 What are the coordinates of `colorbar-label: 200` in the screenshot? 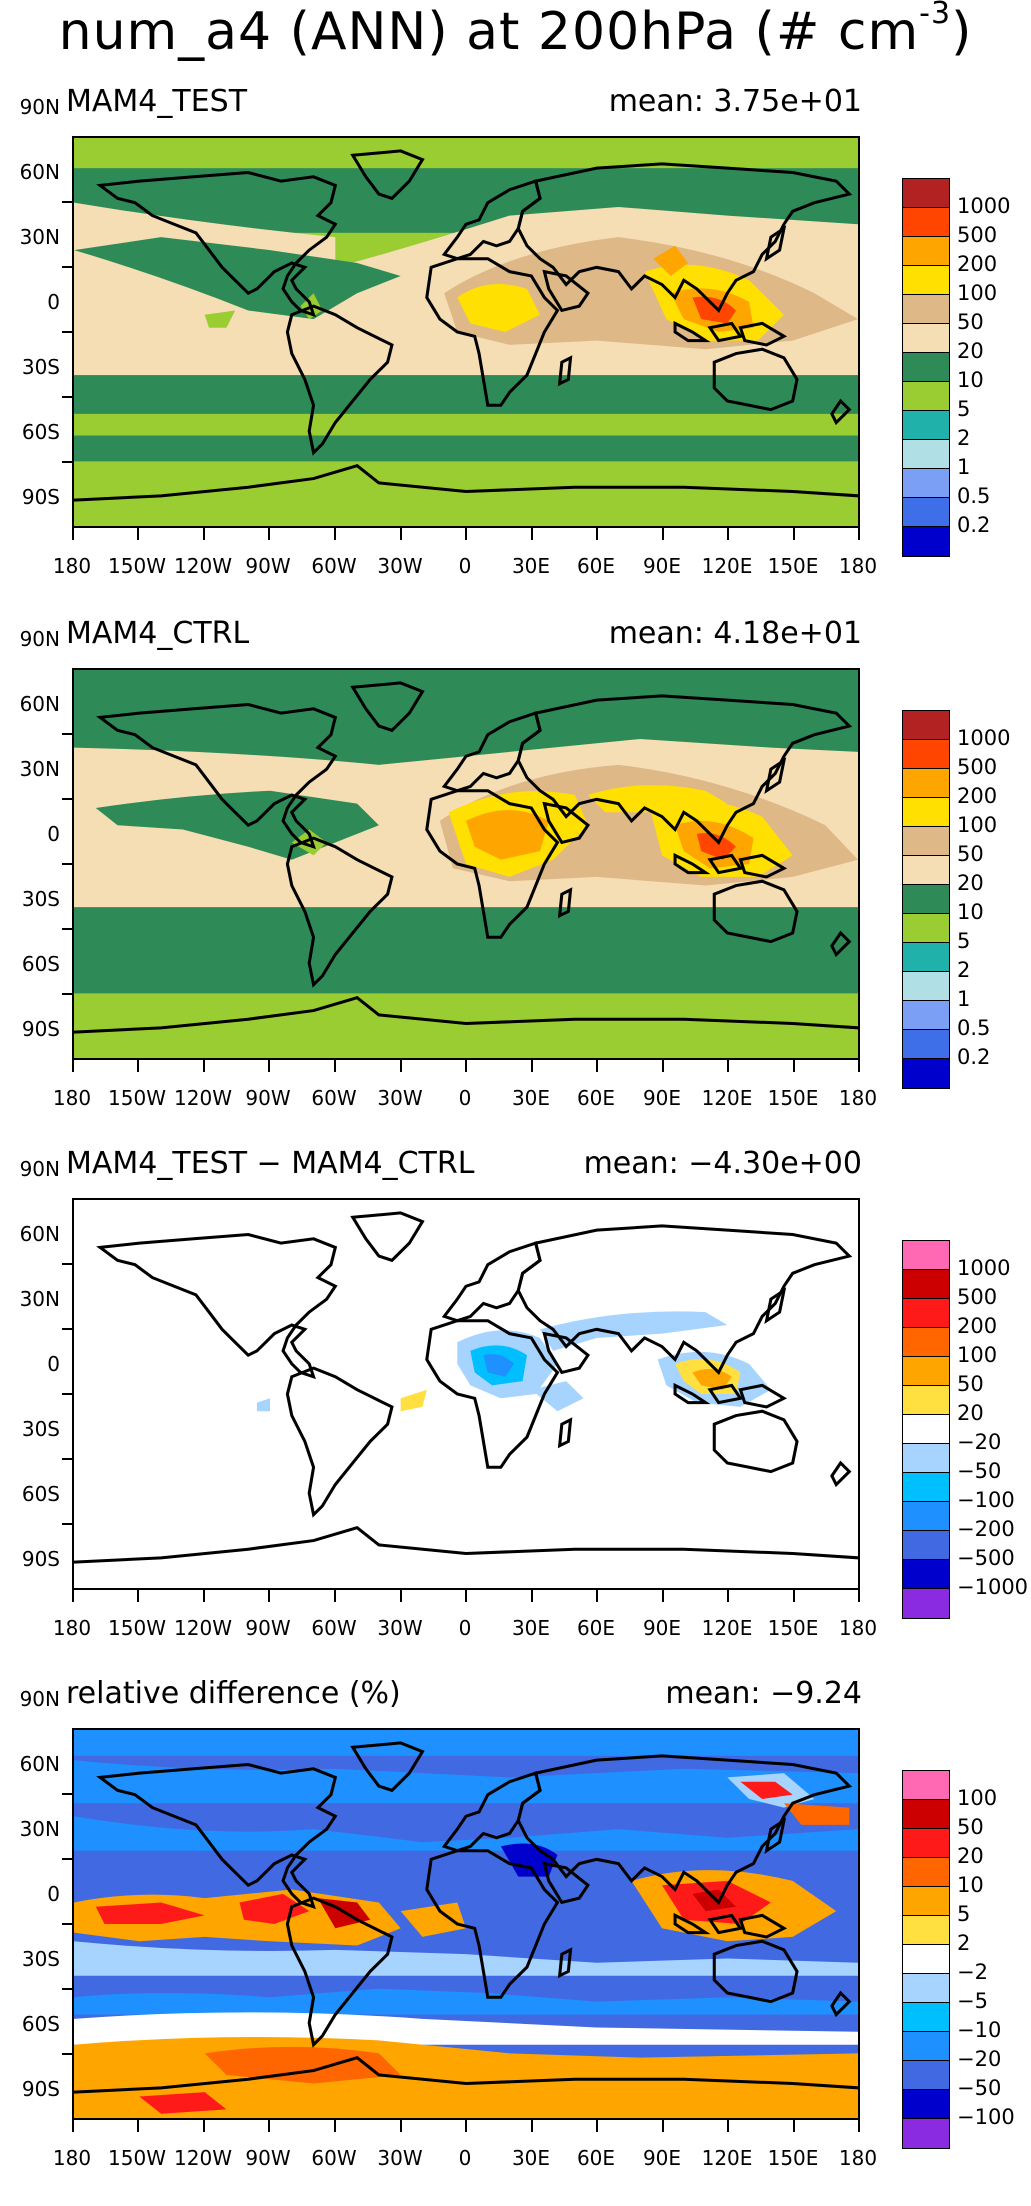 It's located at (977, 264).